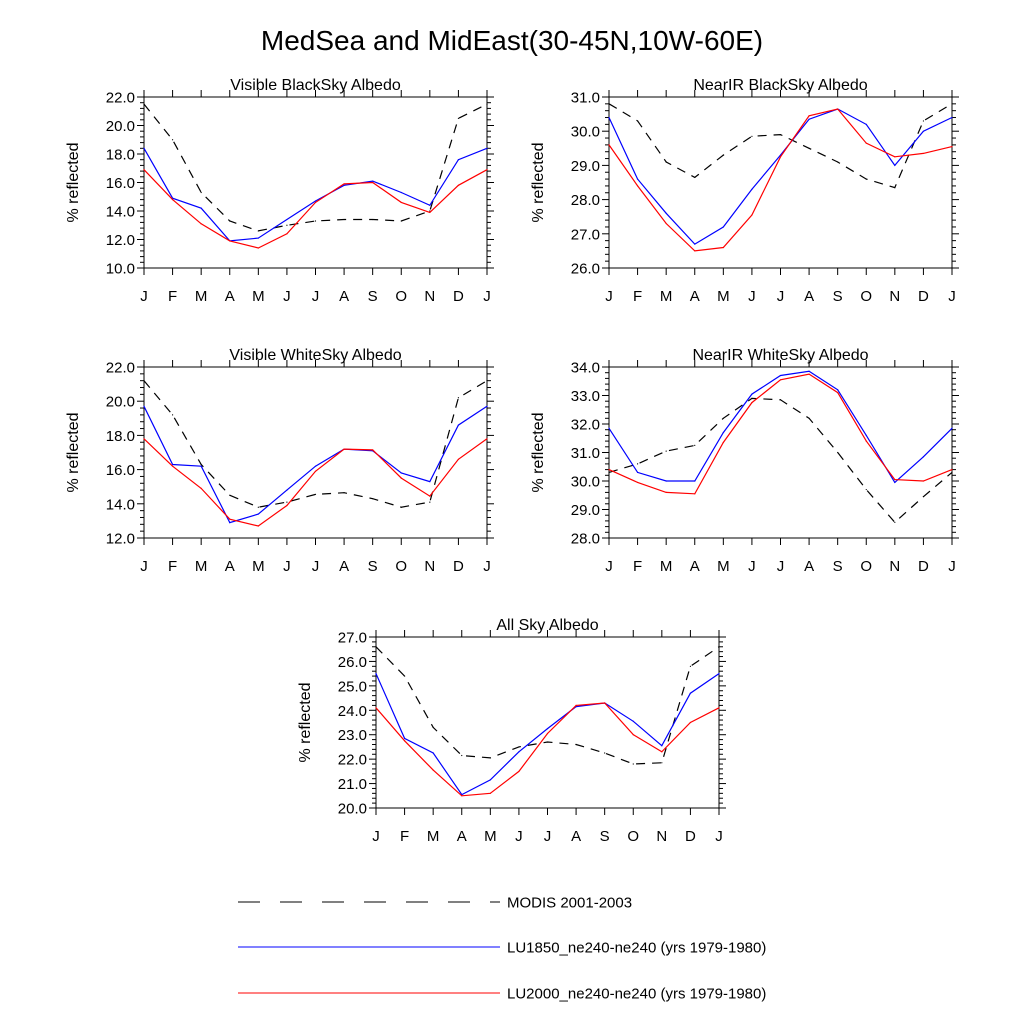  I want to click on y-tick-label: 30.0, so click(585, 482).